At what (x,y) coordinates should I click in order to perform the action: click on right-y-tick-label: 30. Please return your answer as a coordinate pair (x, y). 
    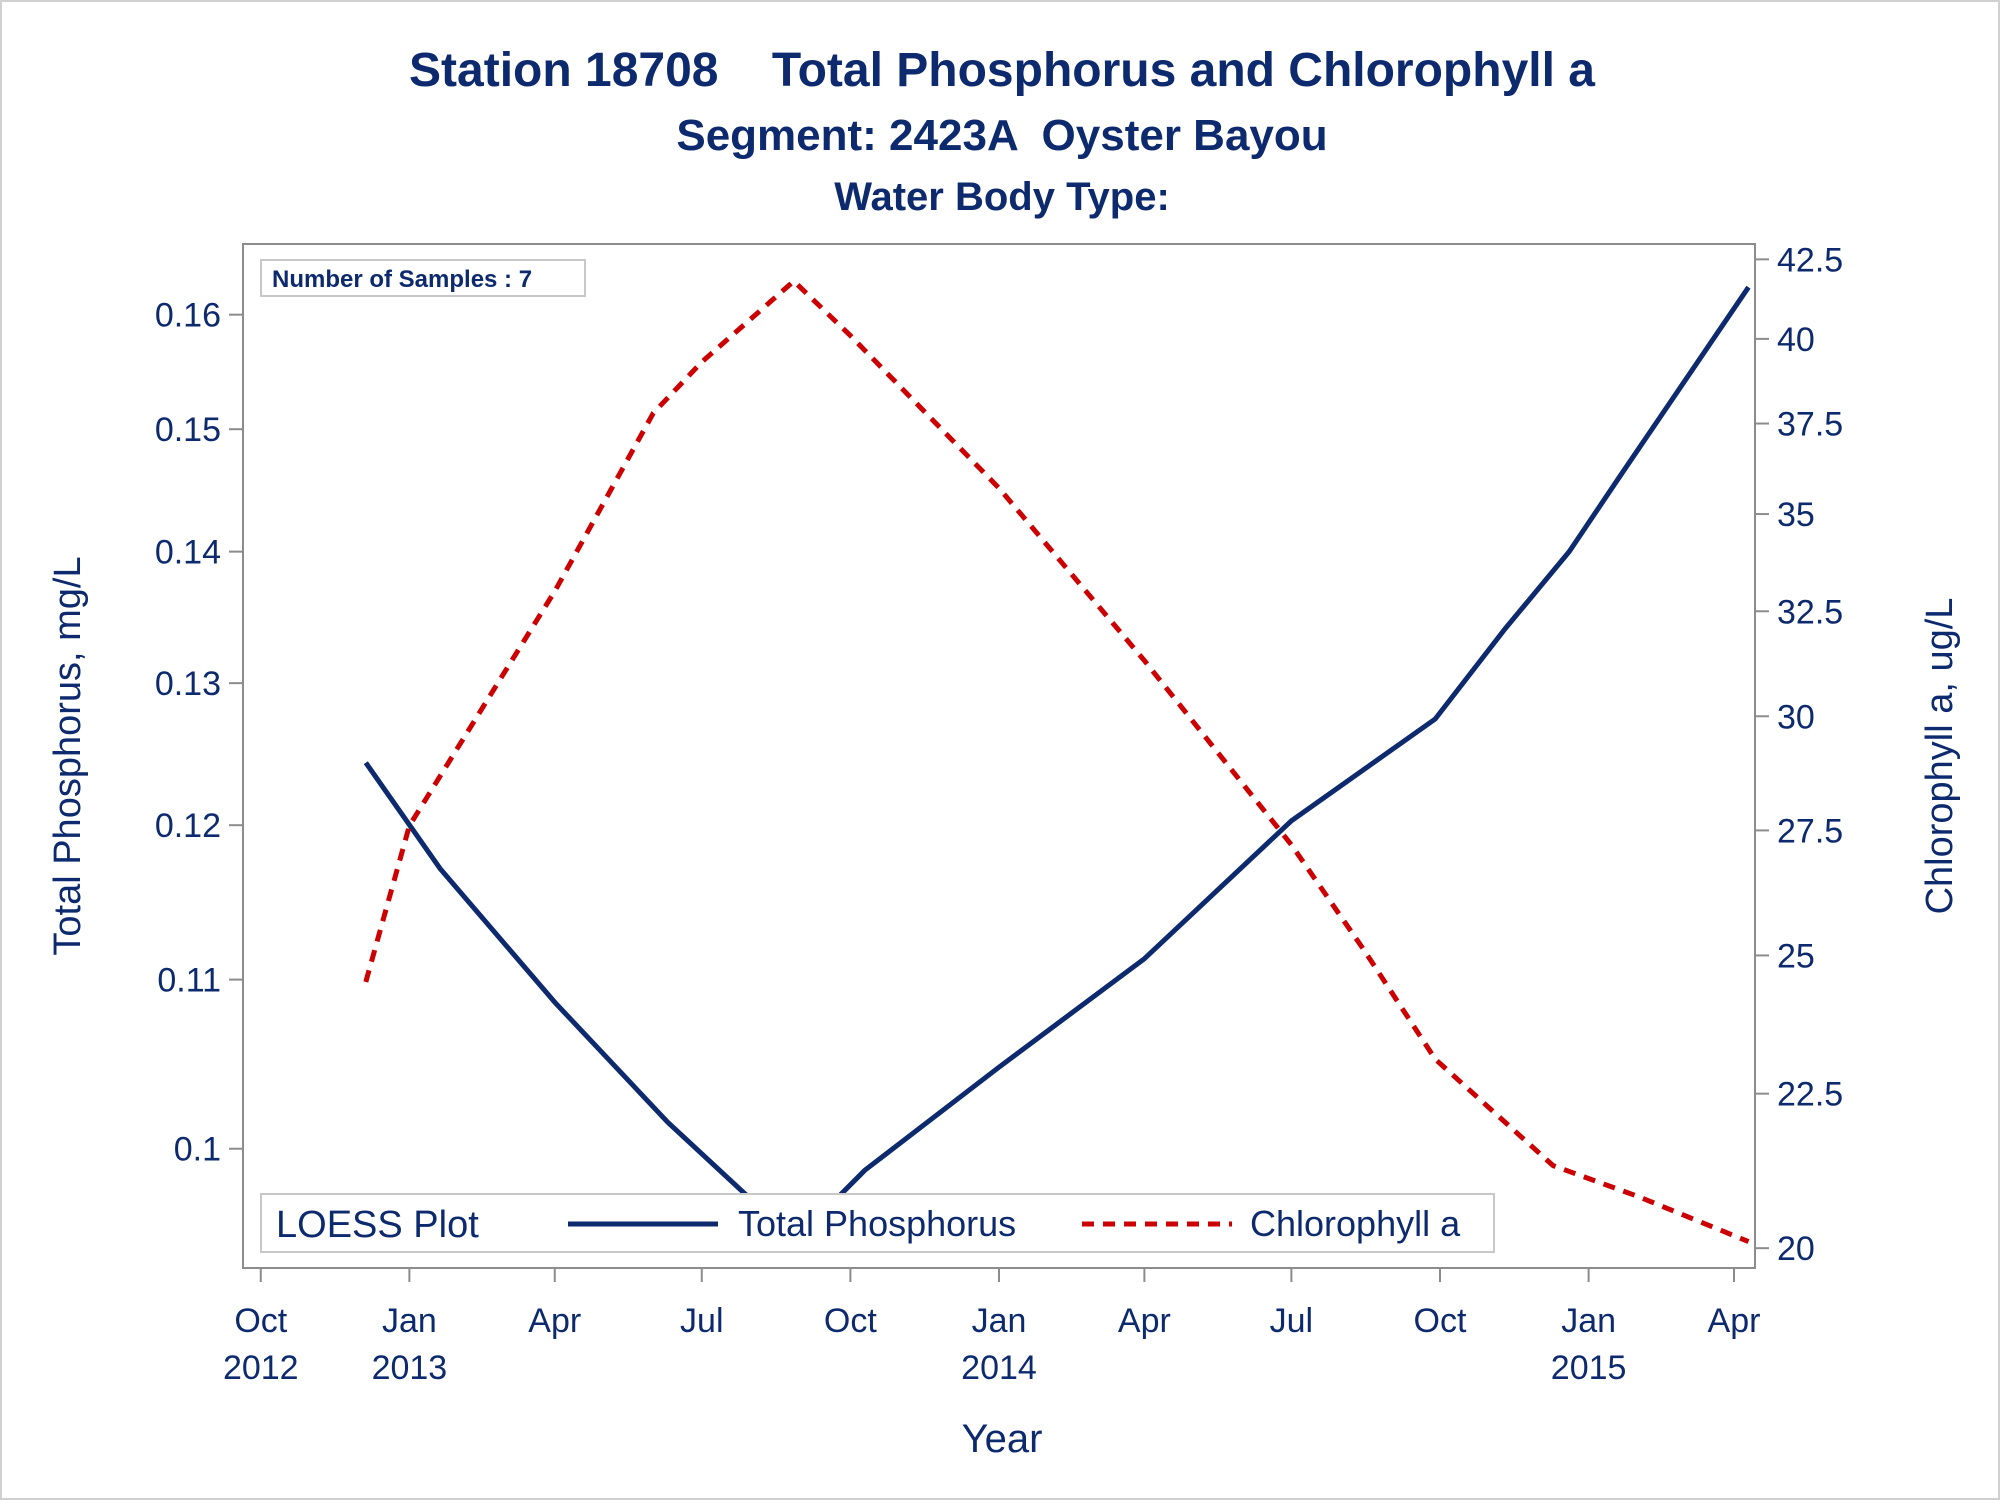
    Looking at the image, I should click on (1796, 717).